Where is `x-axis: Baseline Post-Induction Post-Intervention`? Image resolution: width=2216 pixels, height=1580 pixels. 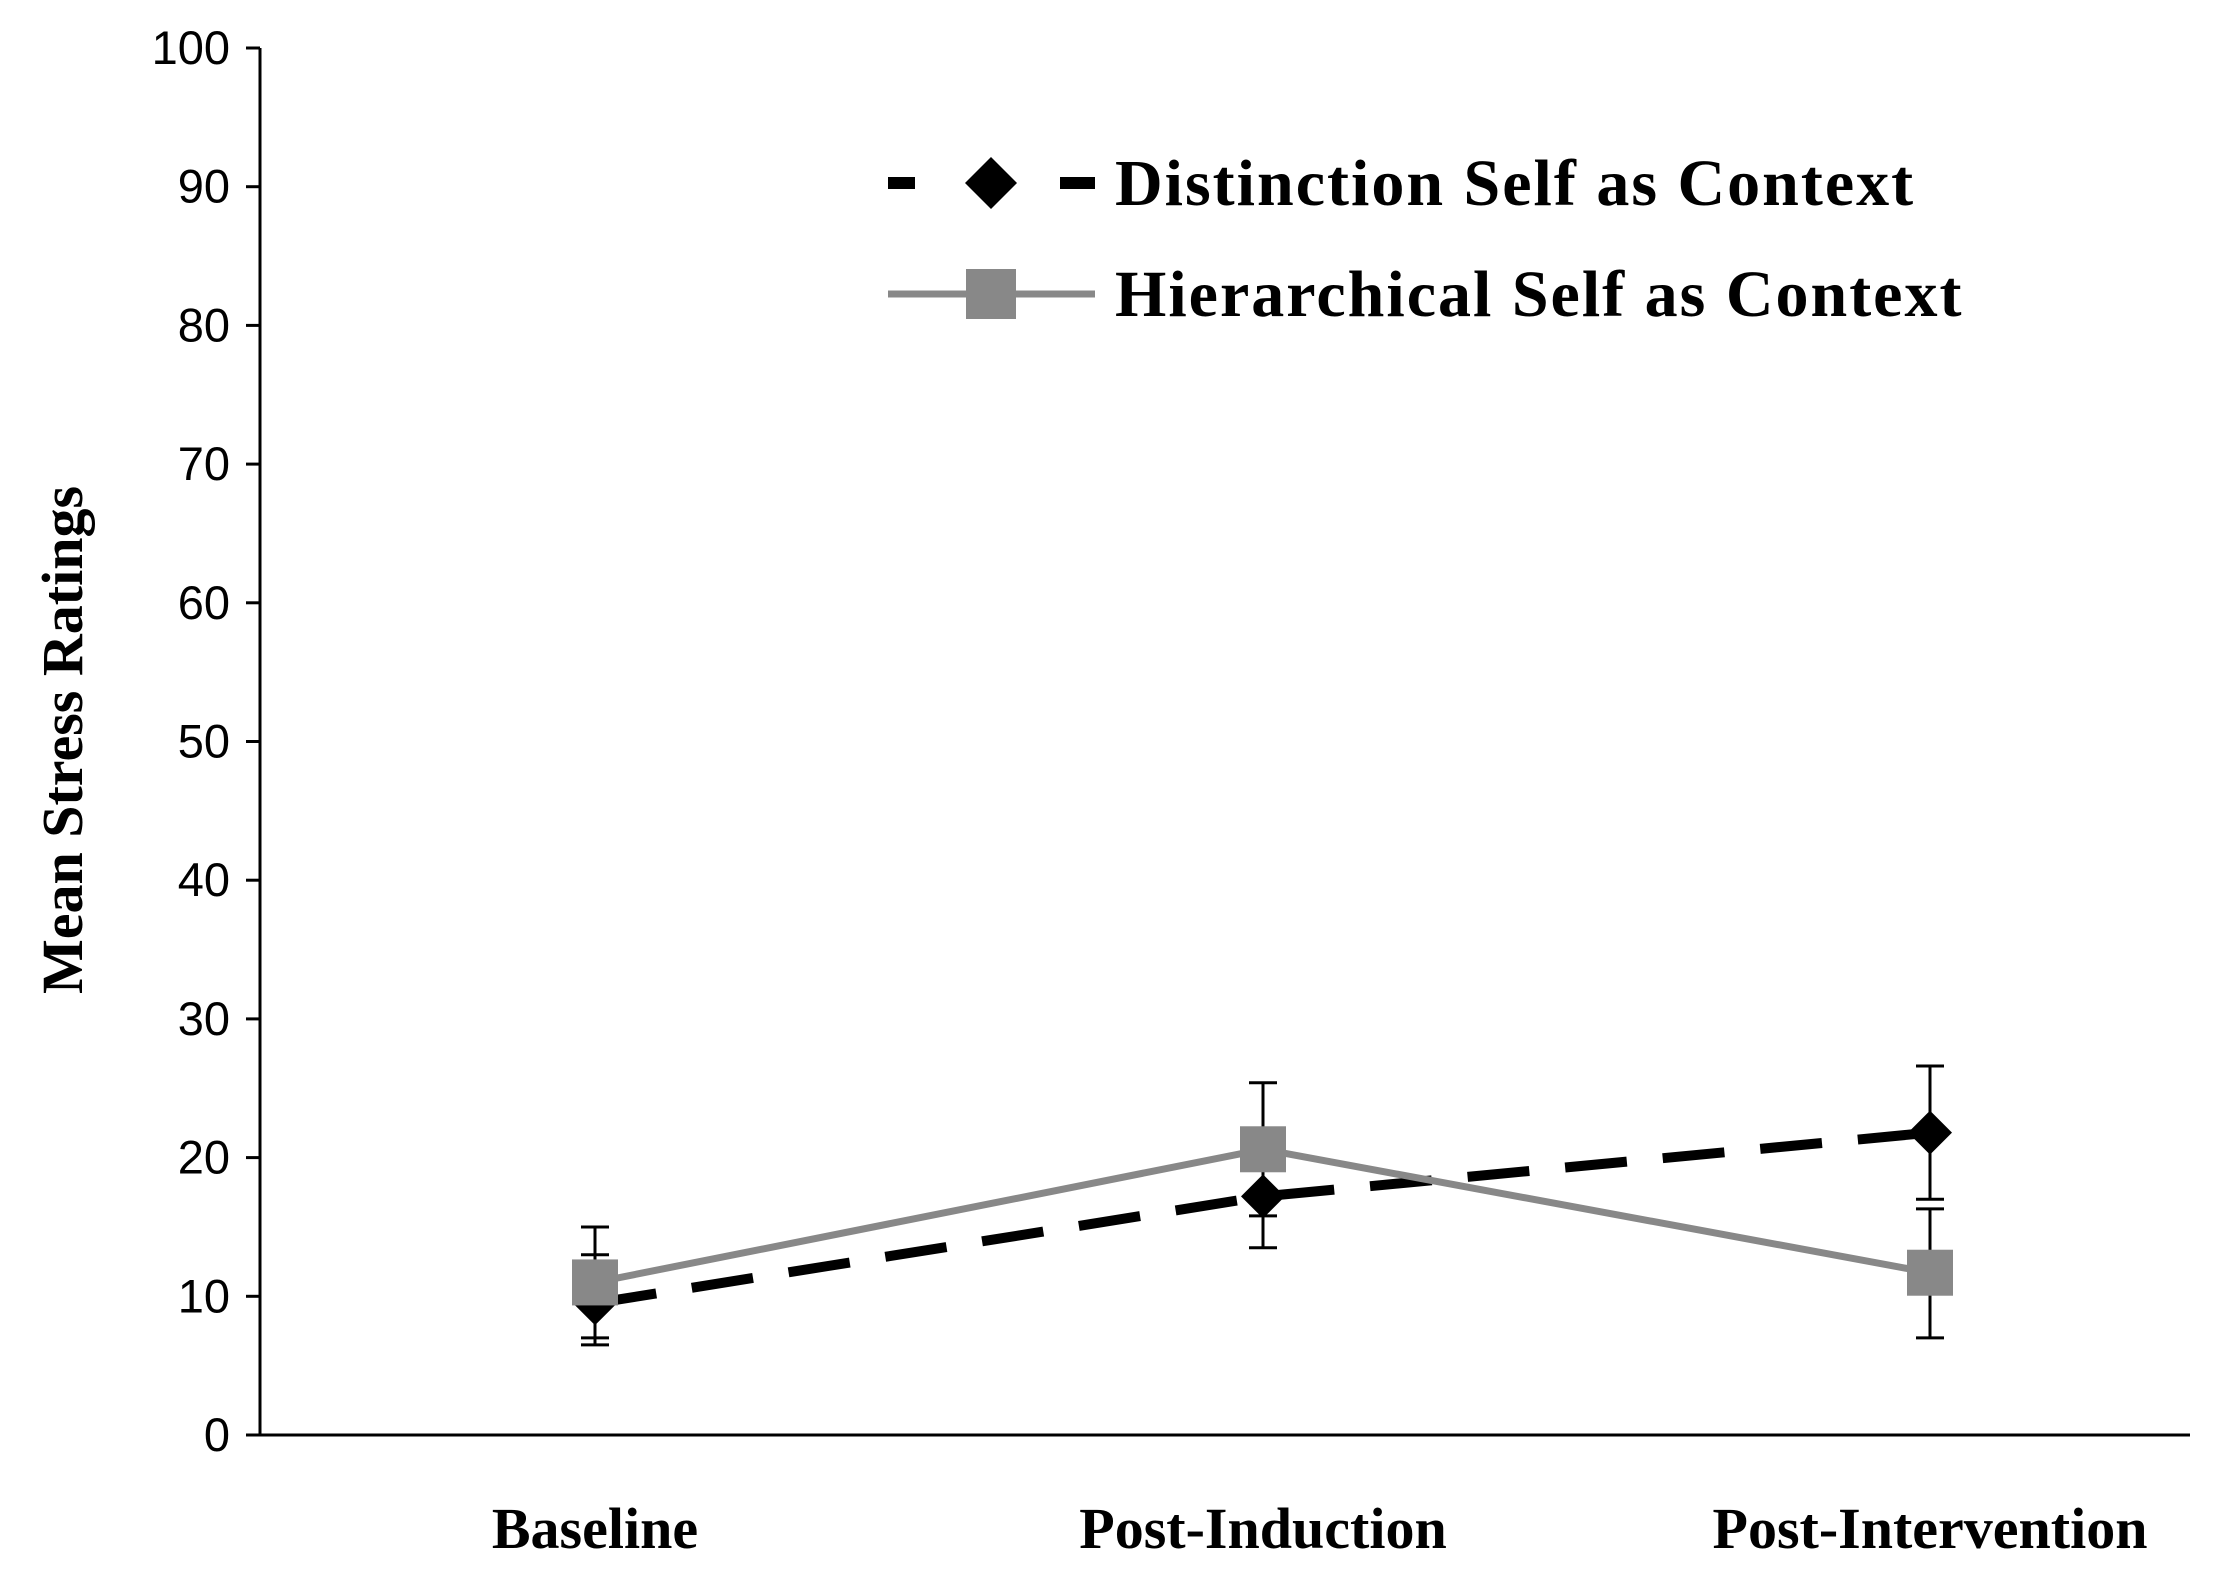
x-axis: Baseline Post-Induction Post-Intervention is located at coordinates (1225, 1497).